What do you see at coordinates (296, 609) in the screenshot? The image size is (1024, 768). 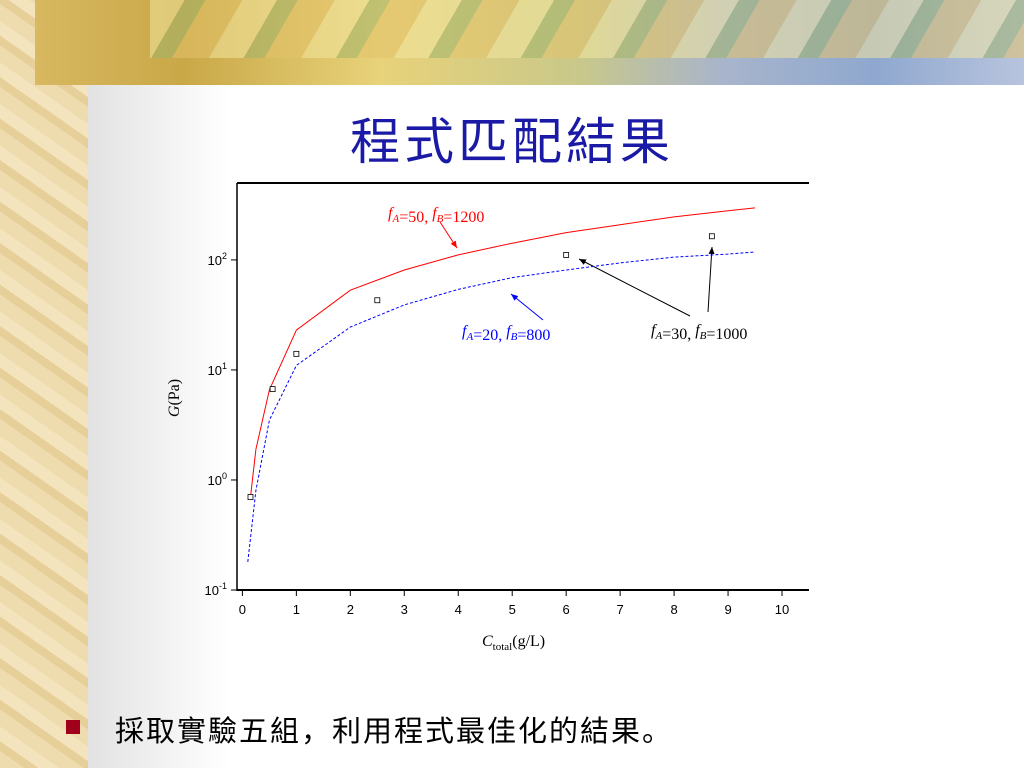 I see `x-tick-label: 1` at bounding box center [296, 609].